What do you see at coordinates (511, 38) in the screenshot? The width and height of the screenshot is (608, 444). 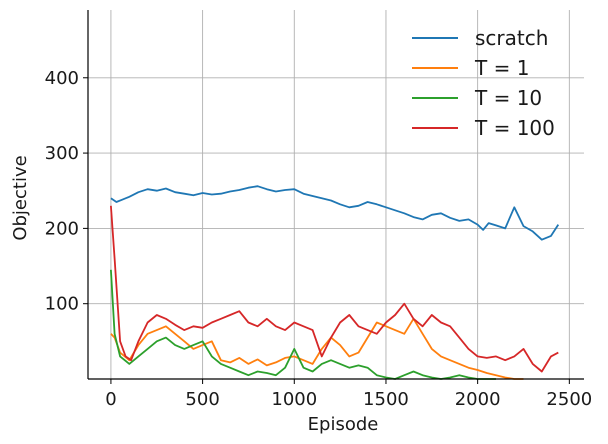 I see `legend-label: scratch` at bounding box center [511, 38].